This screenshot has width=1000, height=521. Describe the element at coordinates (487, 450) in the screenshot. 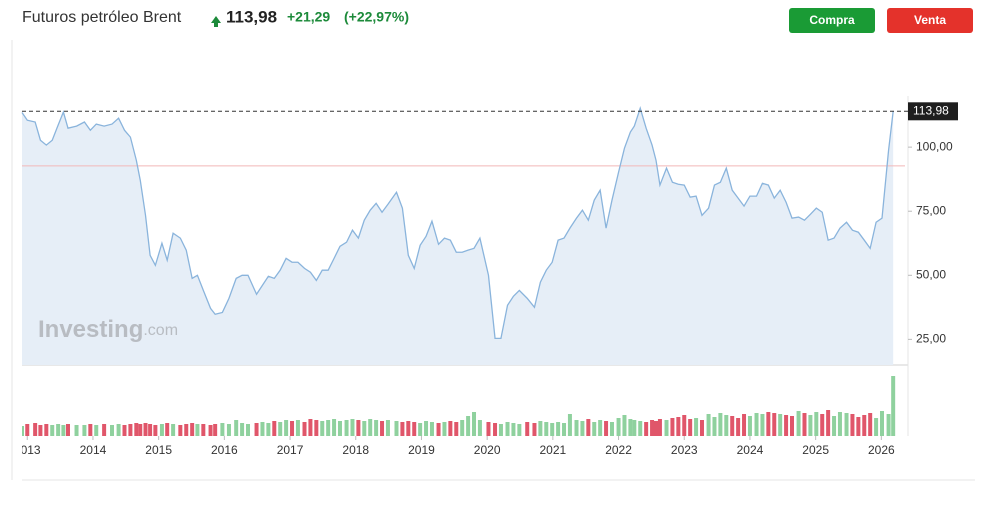

I see `x-tick-label: 2020` at that location.